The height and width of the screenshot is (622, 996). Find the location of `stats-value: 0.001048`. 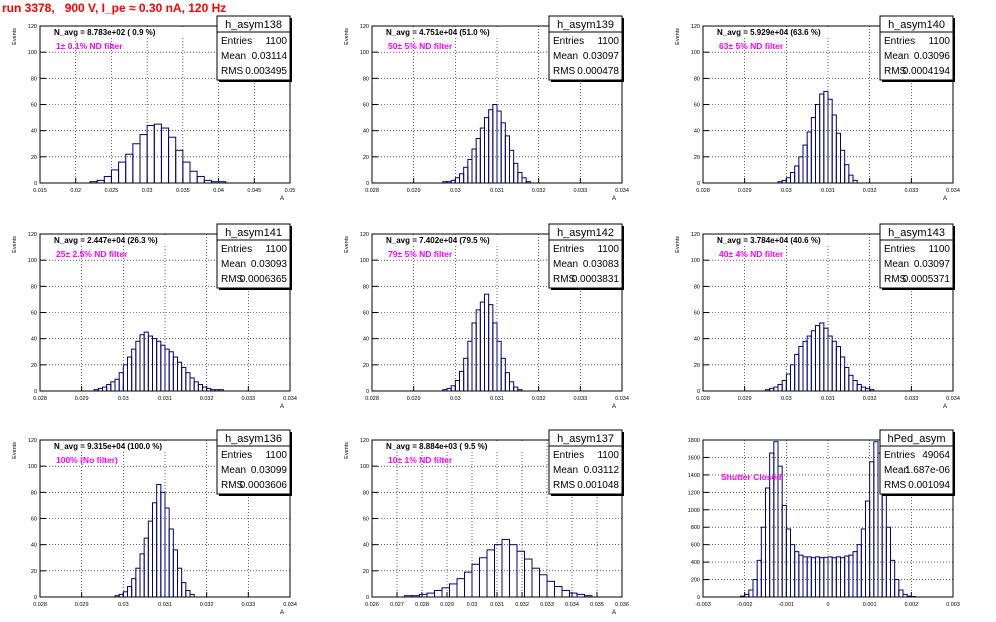

stats-value: 0.001048 is located at coordinates (598, 485).